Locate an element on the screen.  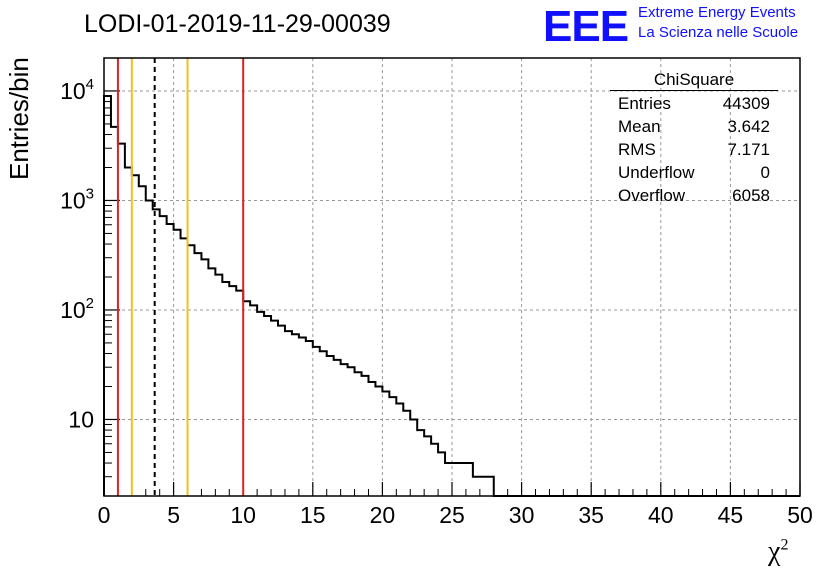
stats-label: Underflow is located at coordinates (656, 172).